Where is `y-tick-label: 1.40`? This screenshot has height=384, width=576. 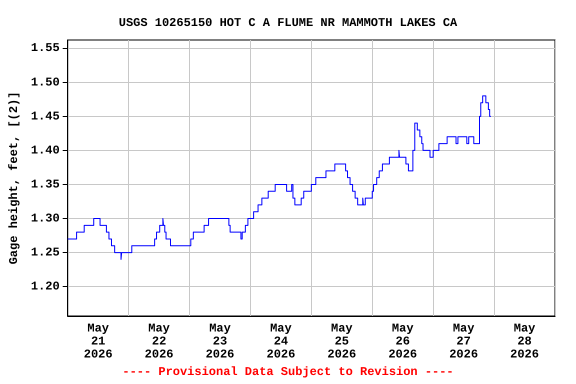 y-tick-label: 1.40 is located at coordinates (45, 150).